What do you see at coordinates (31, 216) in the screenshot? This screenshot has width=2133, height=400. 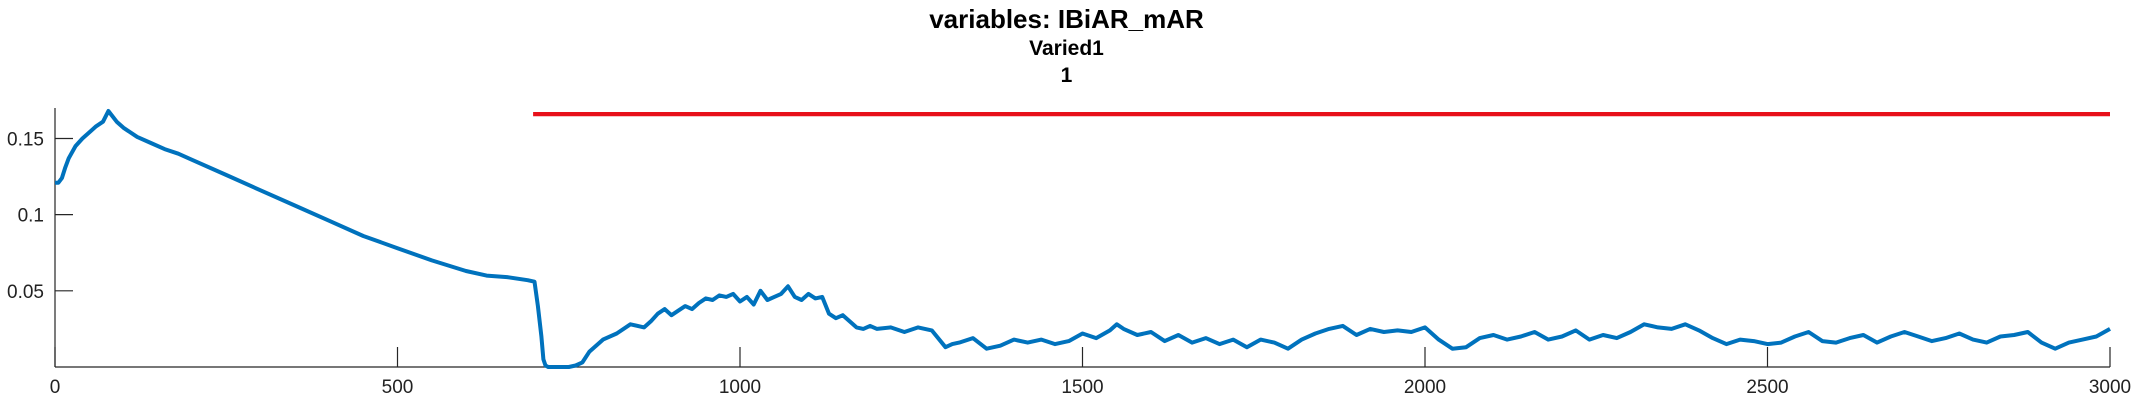 I see `y-tick-label: 0.1` at bounding box center [31, 216].